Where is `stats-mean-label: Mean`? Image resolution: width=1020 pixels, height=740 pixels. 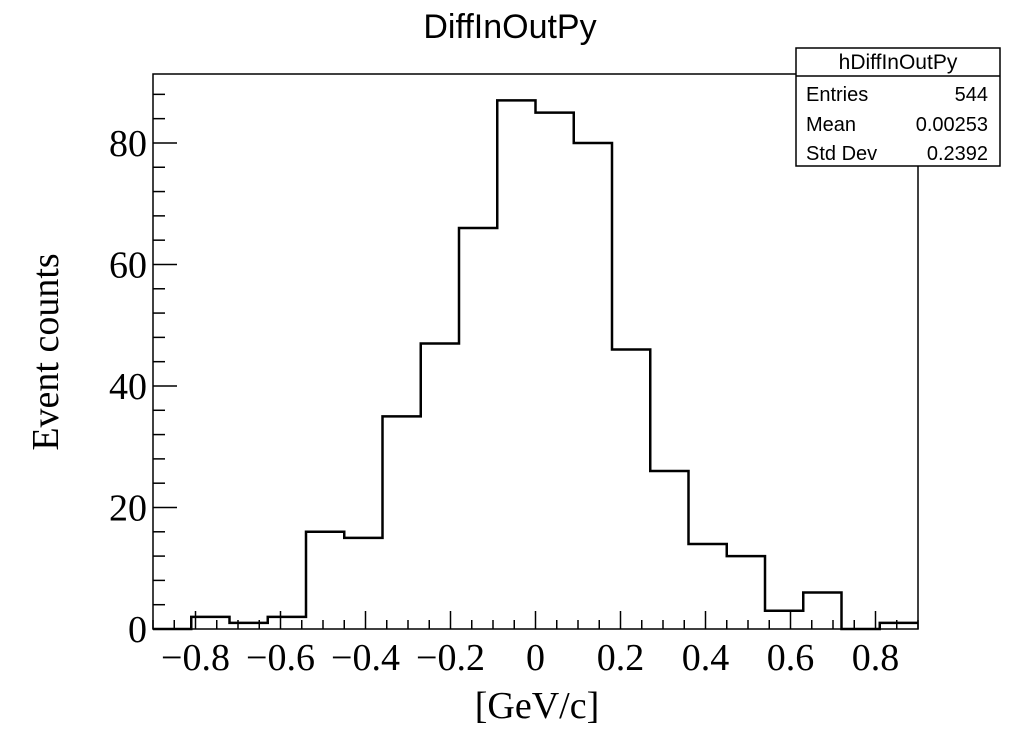
stats-mean-label: Mean is located at coordinates (831, 125).